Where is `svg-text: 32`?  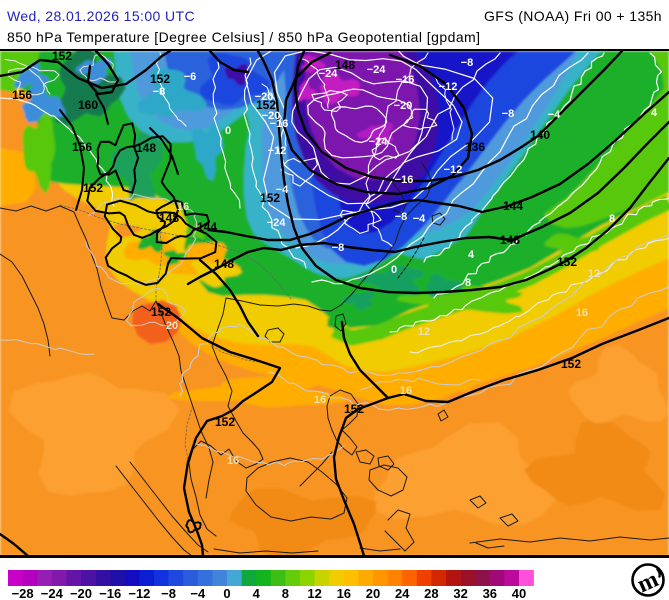
svg-text: 32 is located at coordinates (460, 593).